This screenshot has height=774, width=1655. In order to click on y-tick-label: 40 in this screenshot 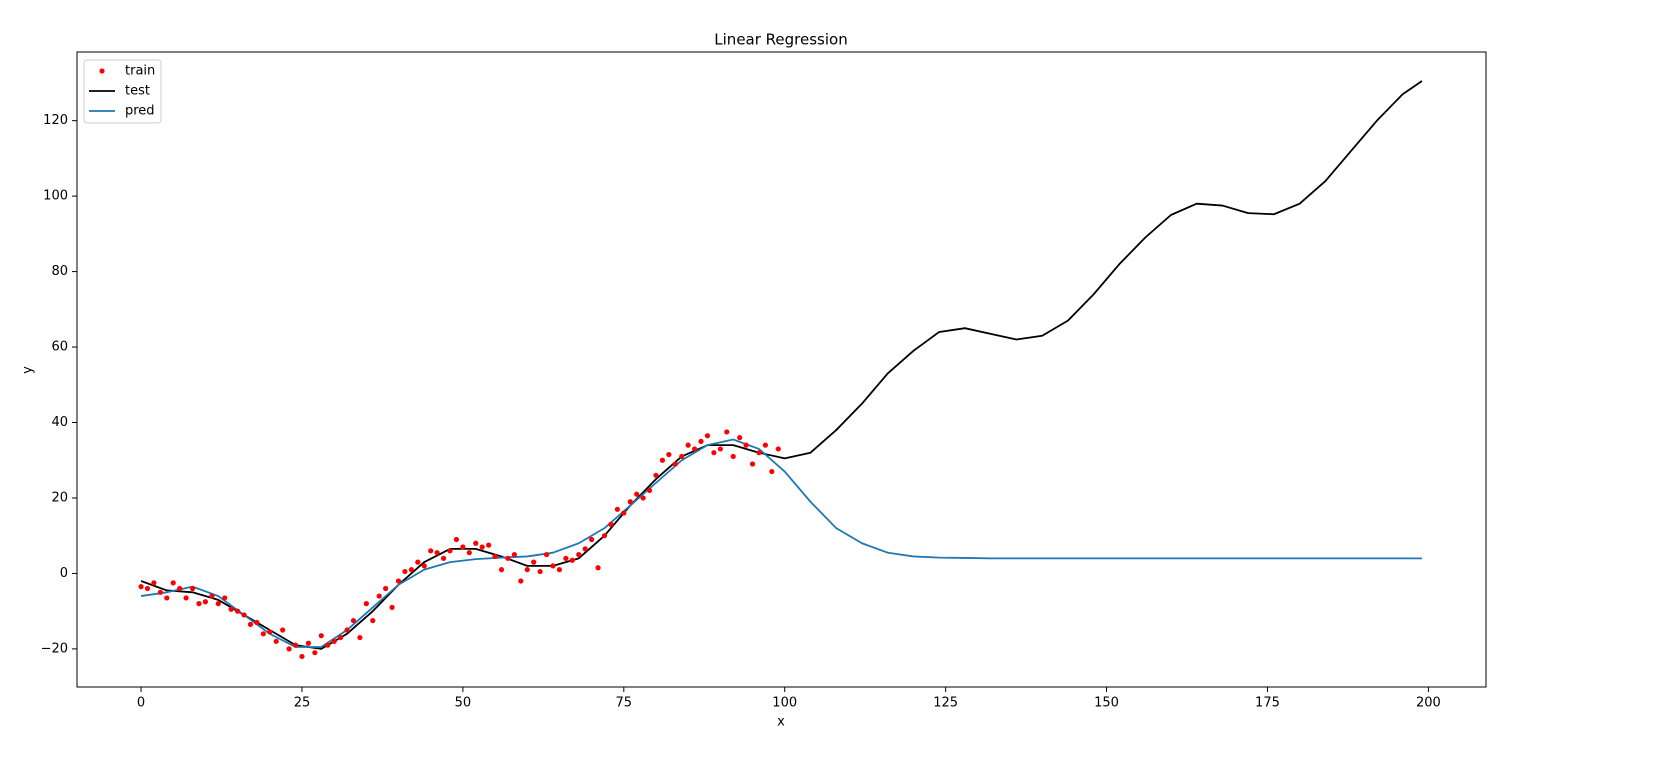, I will do `click(59, 422)`.